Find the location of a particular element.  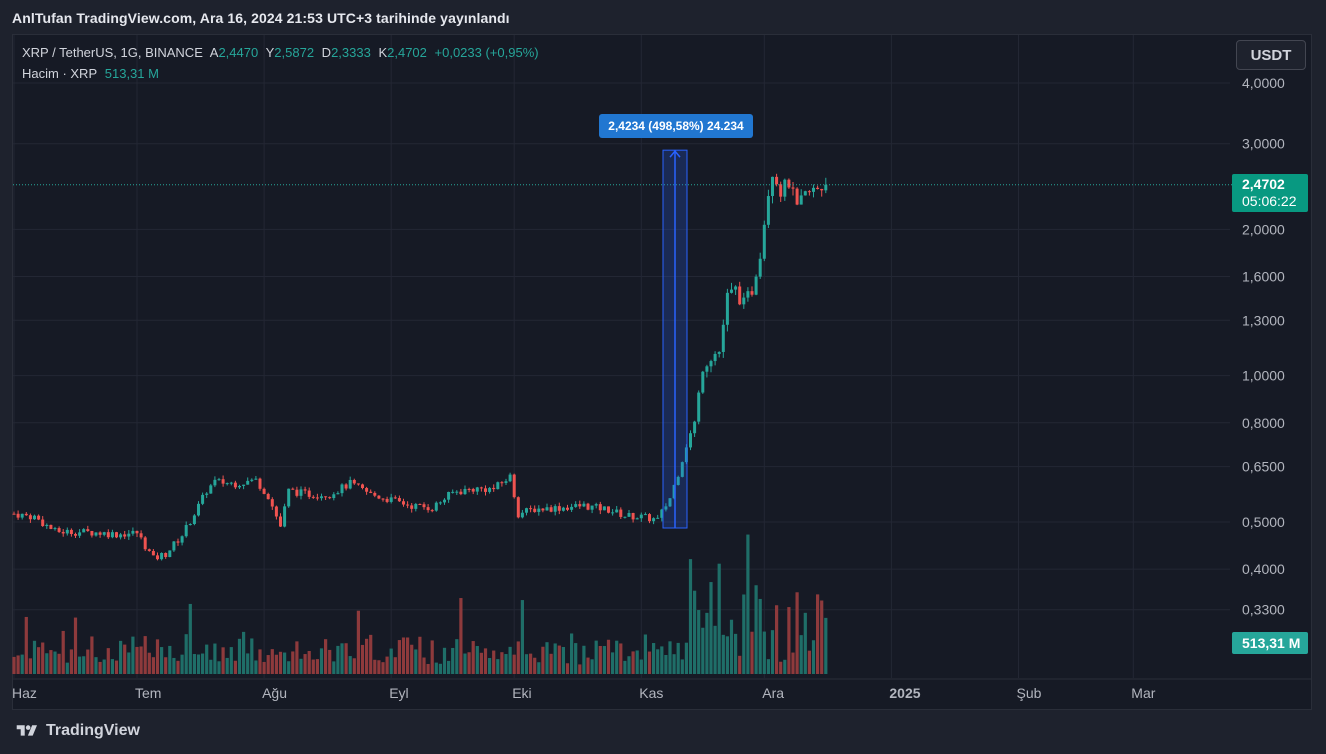

volume-value: 513,31 M is located at coordinates (131, 73).